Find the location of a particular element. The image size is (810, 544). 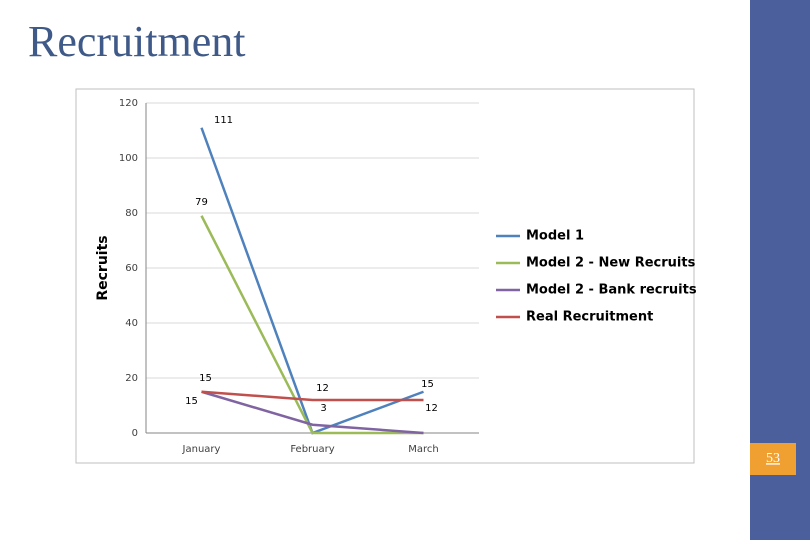

y-tick-label: 40 is located at coordinates (131, 323).